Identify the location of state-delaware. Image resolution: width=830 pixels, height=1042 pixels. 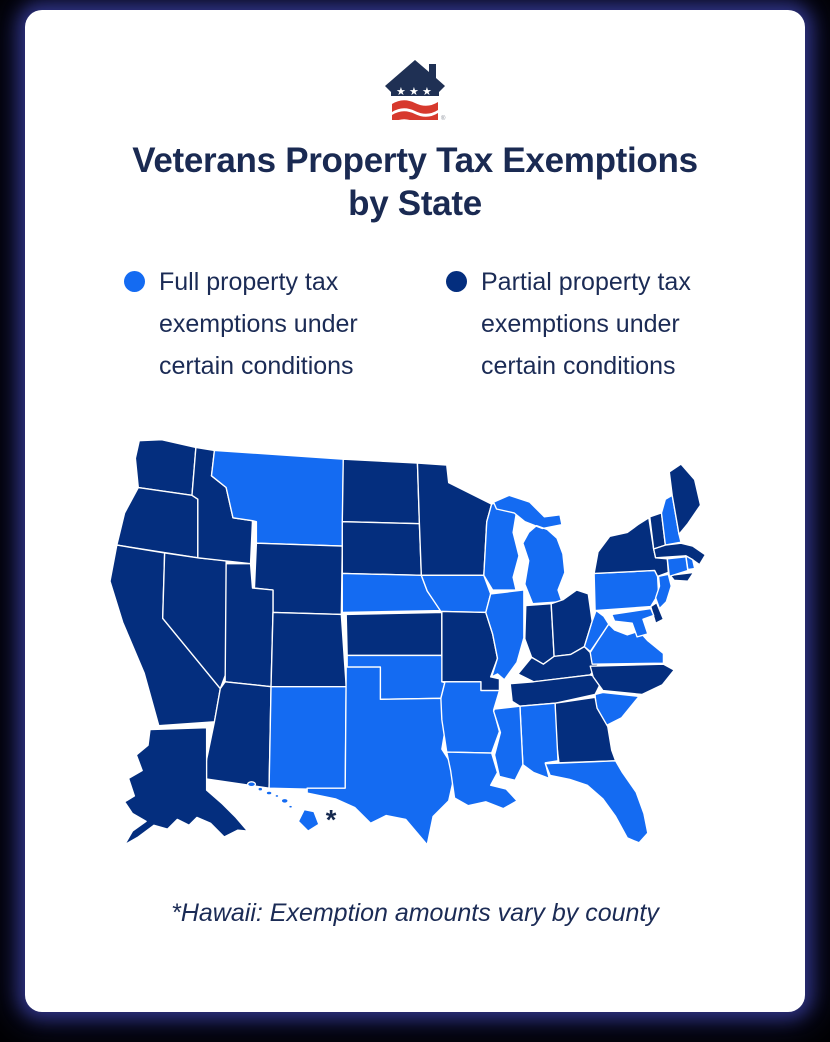
(656, 613).